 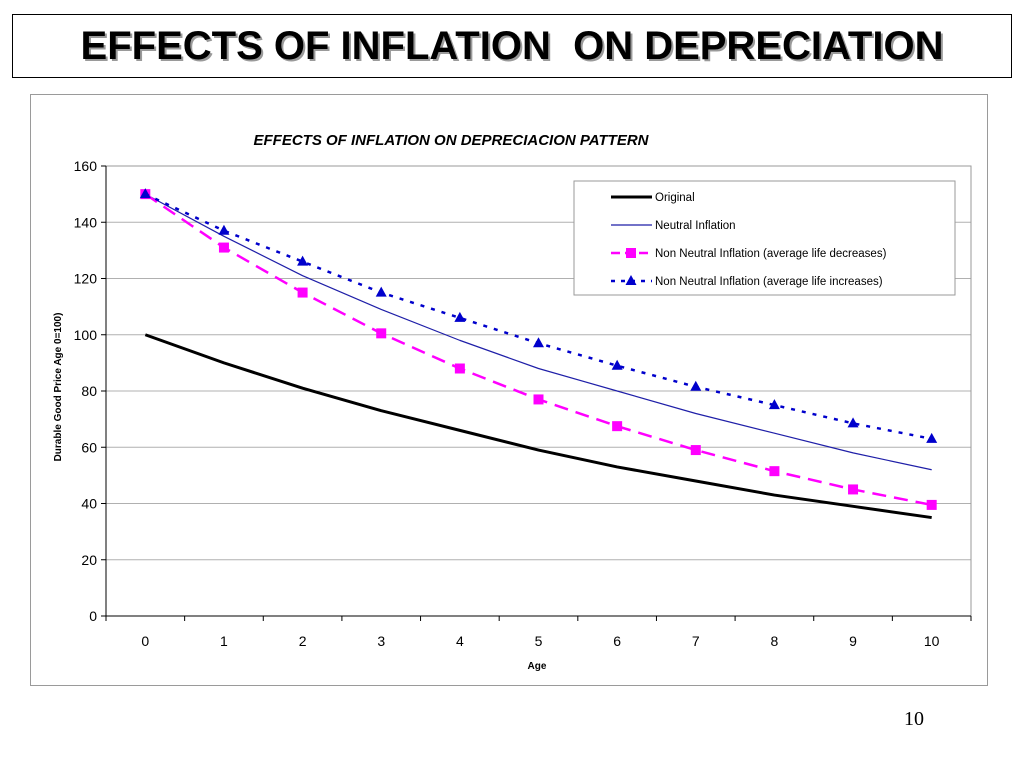 I want to click on x-tick-label: 2, so click(x=303, y=641).